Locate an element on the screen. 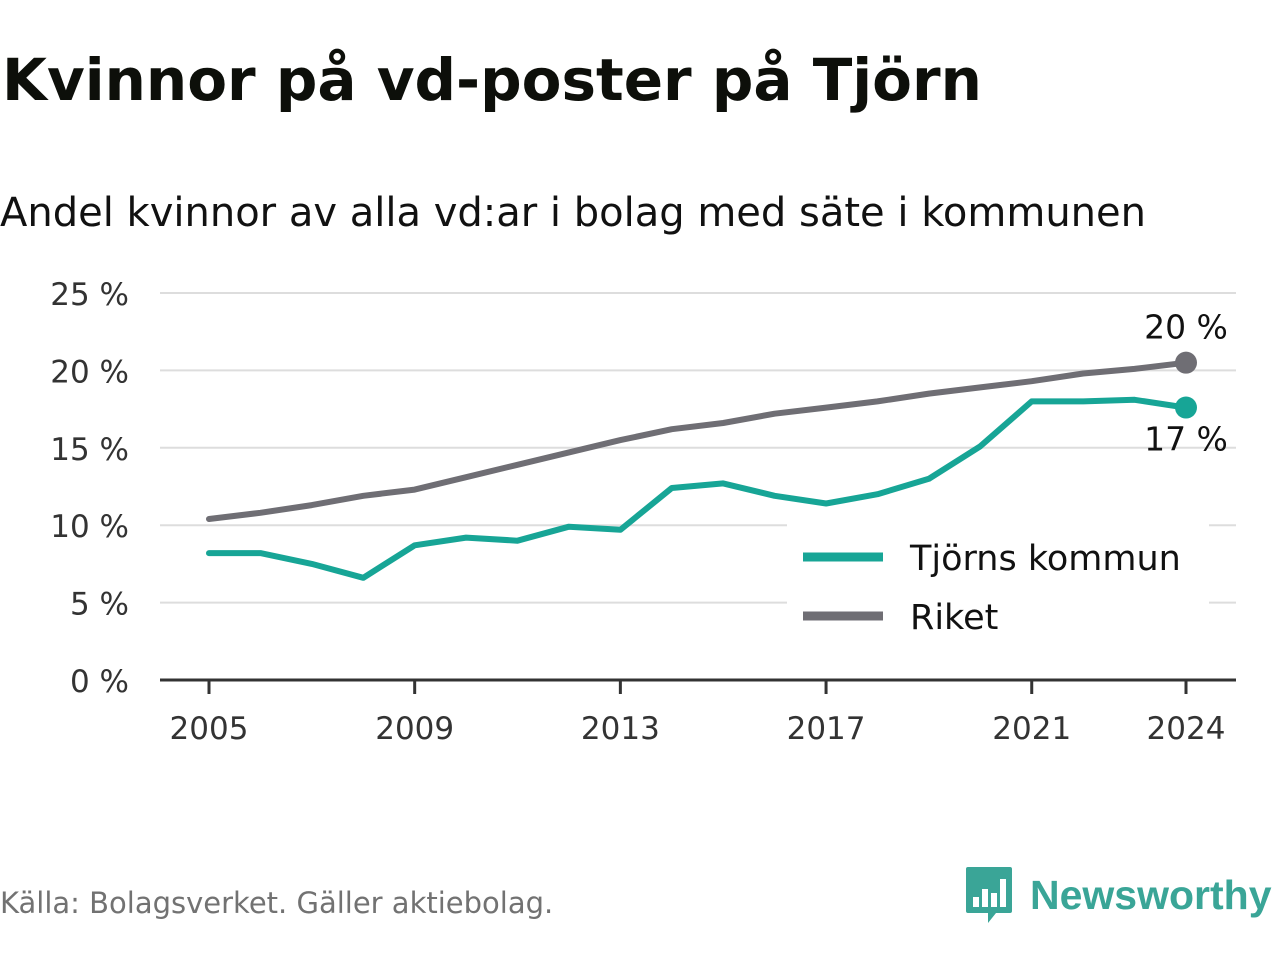 This screenshot has height=960, width=1280. x-tick-label: 2013 is located at coordinates (620, 729).